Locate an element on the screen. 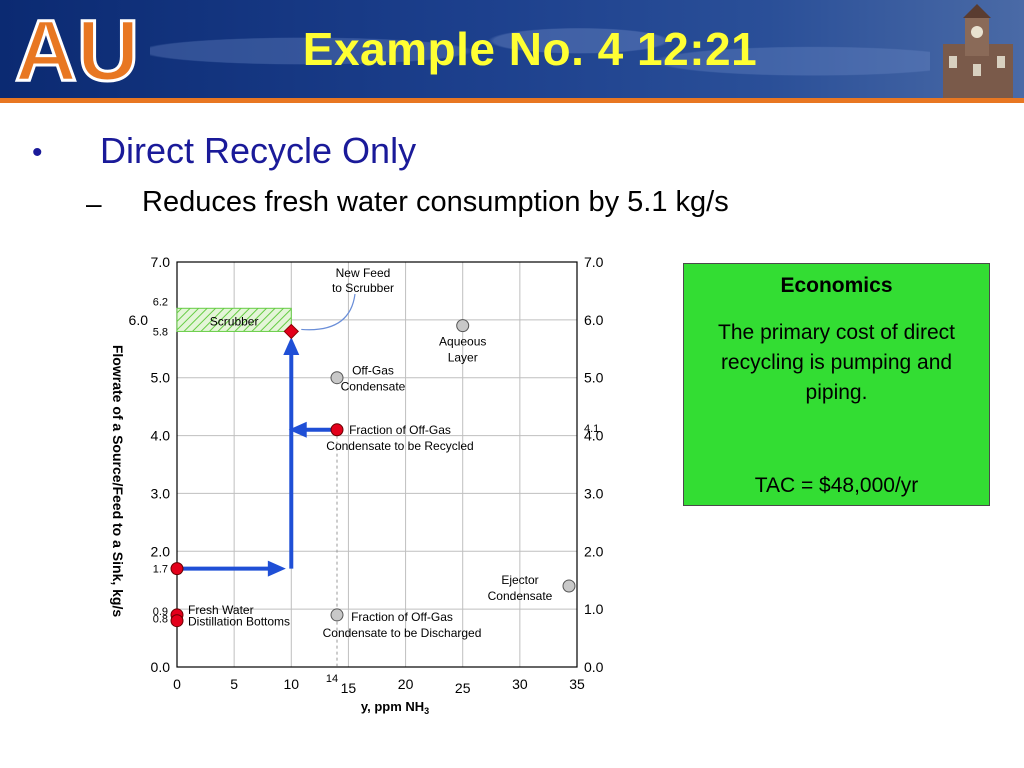  x-tick-label-10: 10 is located at coordinates (291, 684).